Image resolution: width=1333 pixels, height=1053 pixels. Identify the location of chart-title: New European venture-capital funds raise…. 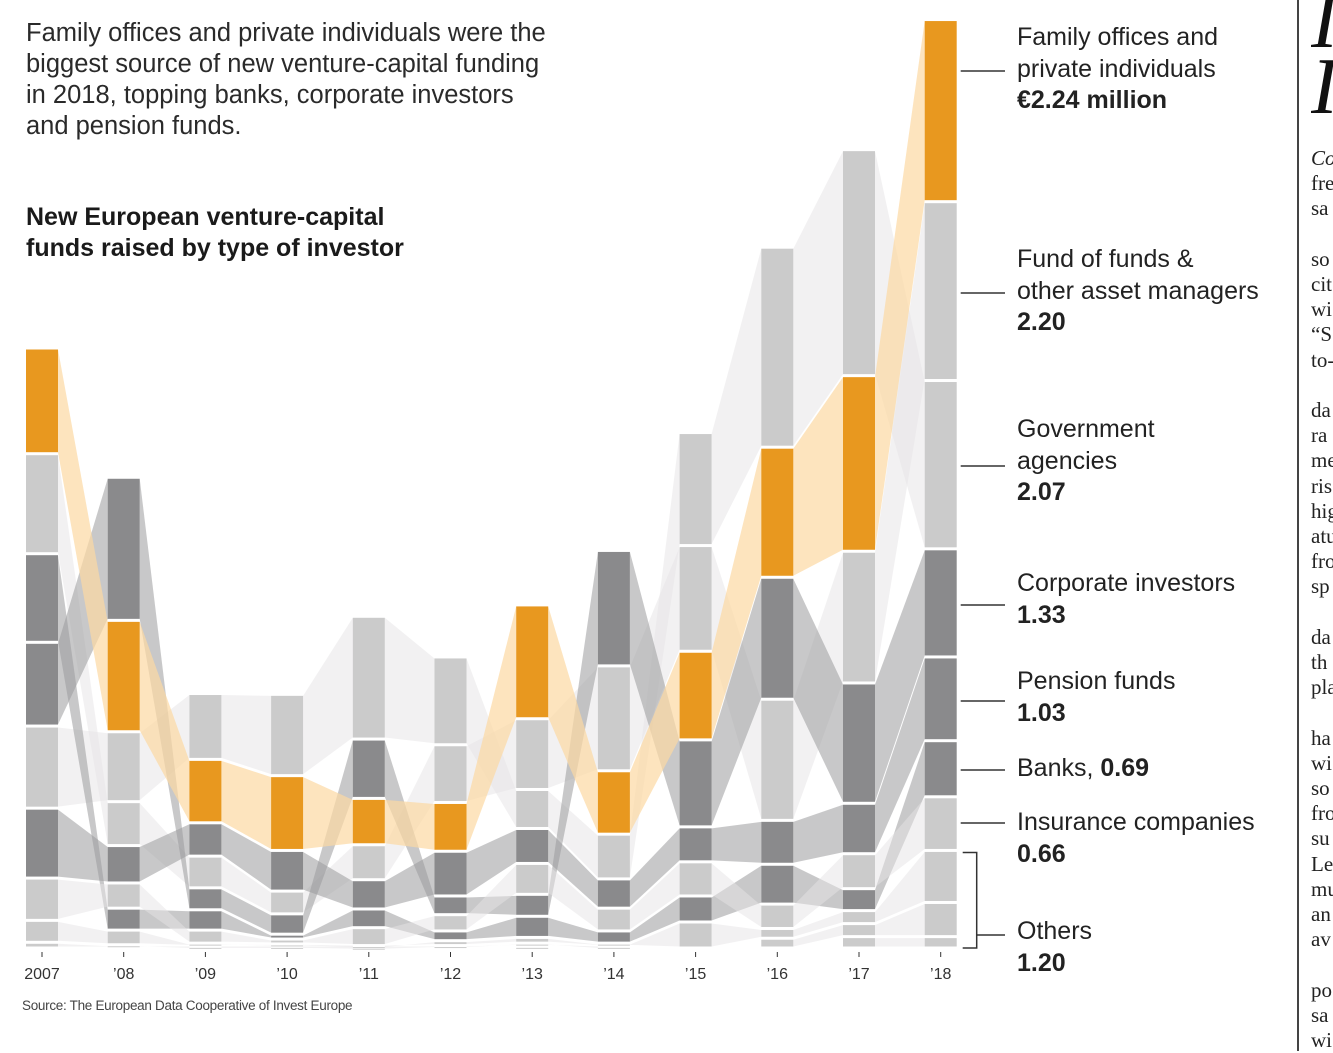
(215, 232).